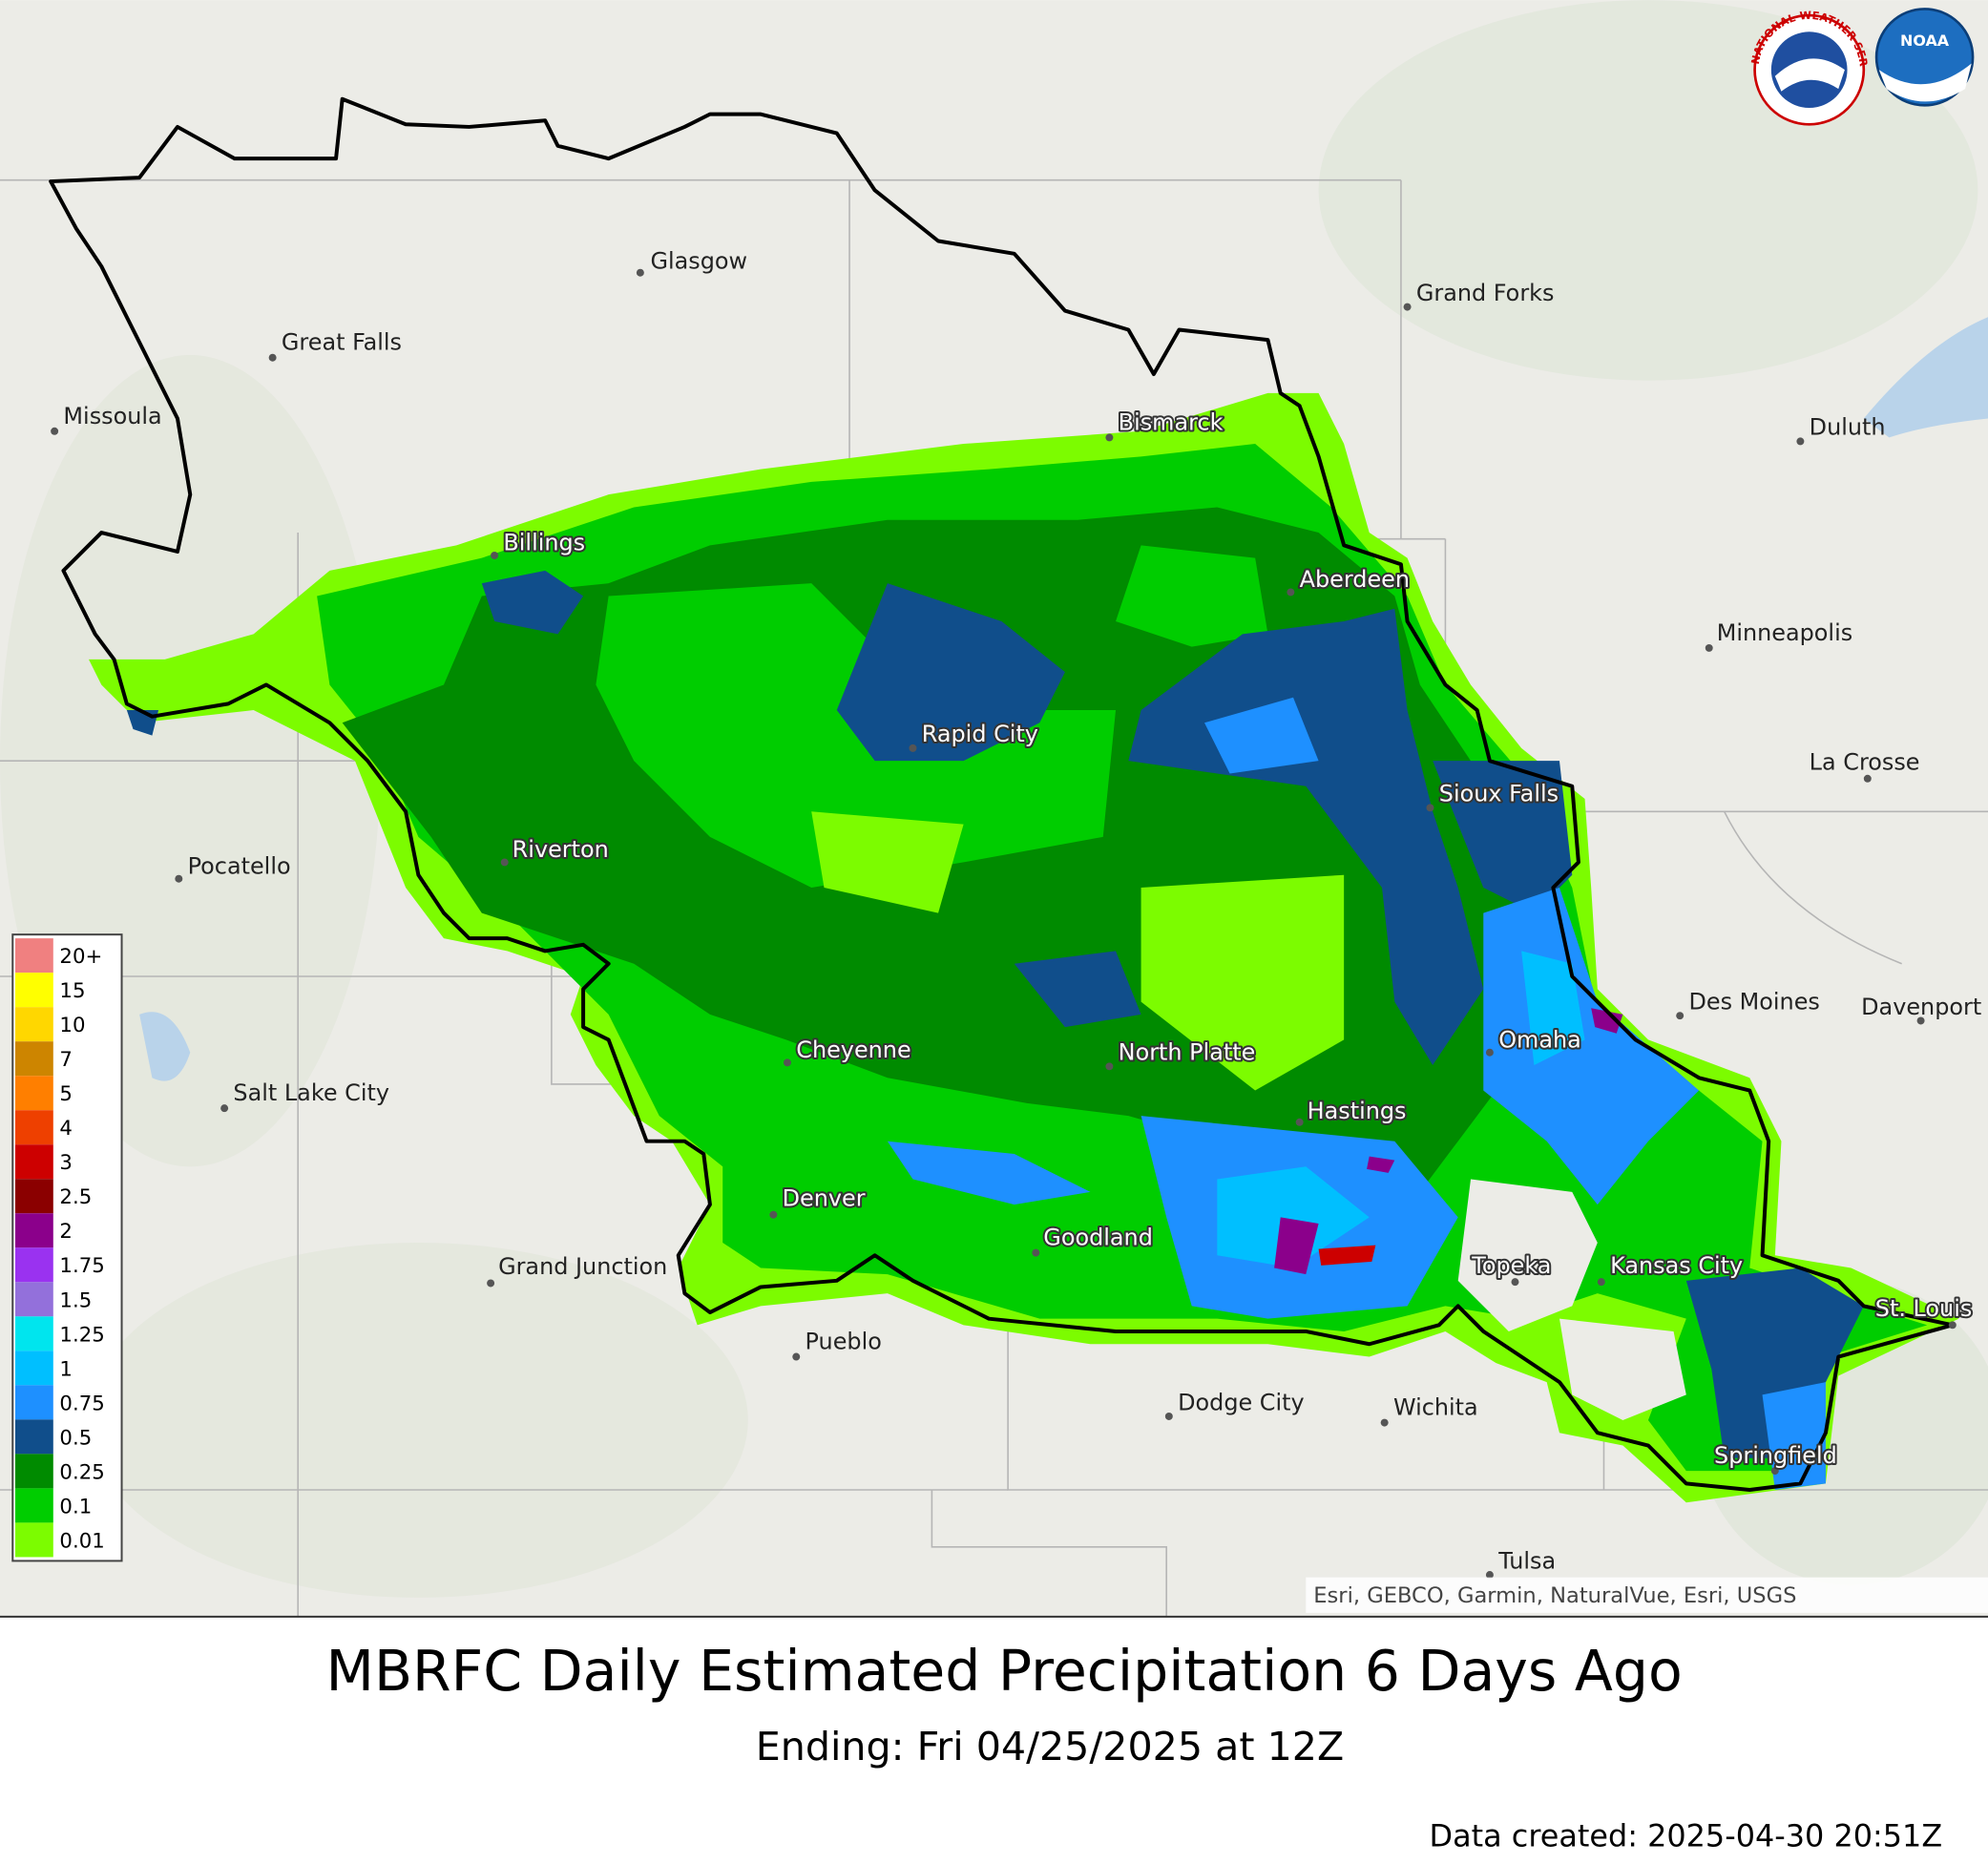 Image resolution: width=1988 pixels, height=1864 pixels. Describe the element at coordinates (1187, 1052) in the screenshot. I see `city-label: North Platte` at that location.